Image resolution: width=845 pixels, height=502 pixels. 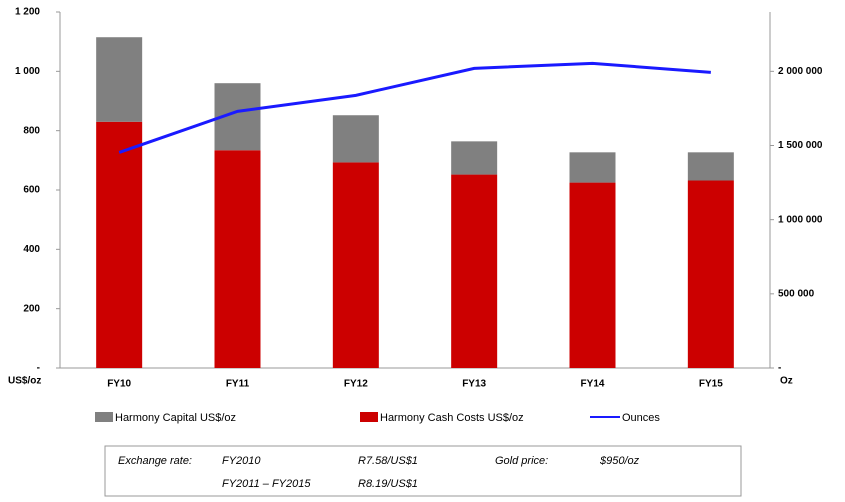 What do you see at coordinates (521, 461) in the screenshot?
I see `note-text: Gold price:` at bounding box center [521, 461].